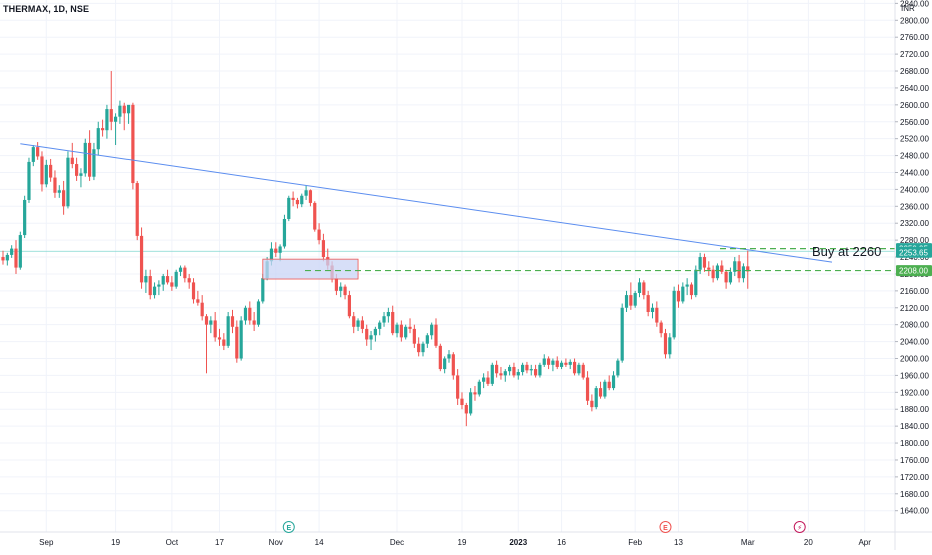 The height and width of the screenshot is (555, 932). Describe the element at coordinates (46, 542) in the screenshot. I see `x-tick-label: Sep` at that location.